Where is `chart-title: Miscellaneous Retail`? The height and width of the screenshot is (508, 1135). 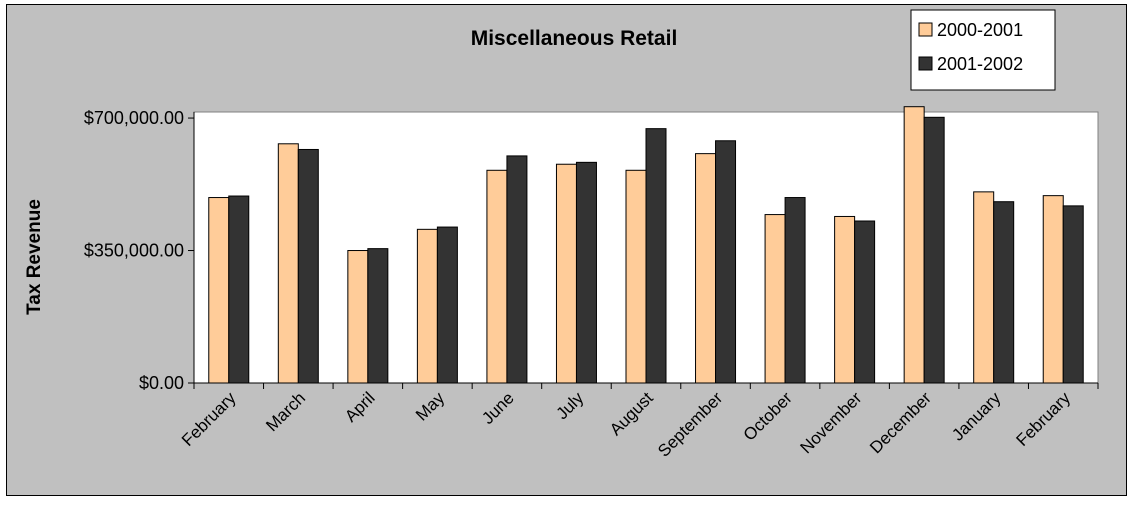
chart-title: Miscellaneous Retail is located at coordinates (574, 38).